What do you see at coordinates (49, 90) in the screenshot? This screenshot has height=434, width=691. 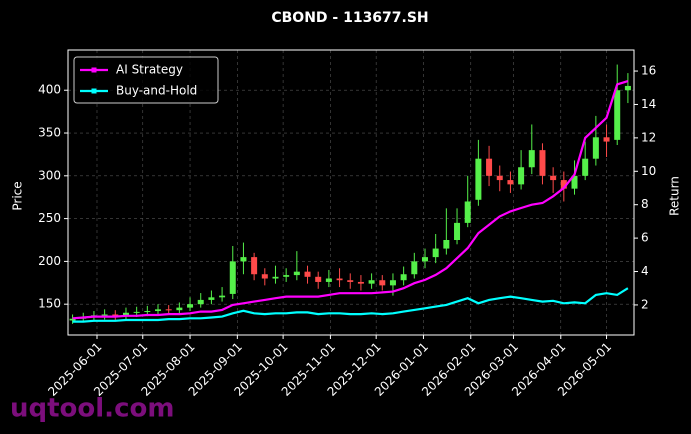 I see `y-tick-label: 400` at bounding box center [49, 90].